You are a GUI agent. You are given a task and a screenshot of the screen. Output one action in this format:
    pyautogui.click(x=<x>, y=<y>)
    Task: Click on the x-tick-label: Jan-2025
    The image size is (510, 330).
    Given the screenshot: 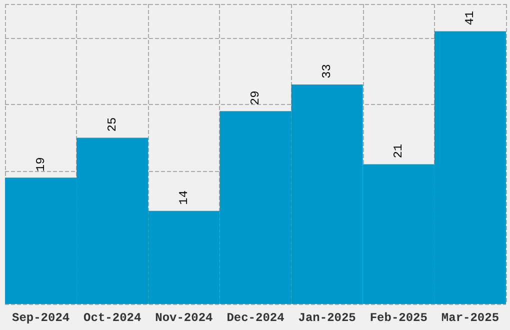 What is the action you would take?
    pyautogui.click(x=327, y=318)
    